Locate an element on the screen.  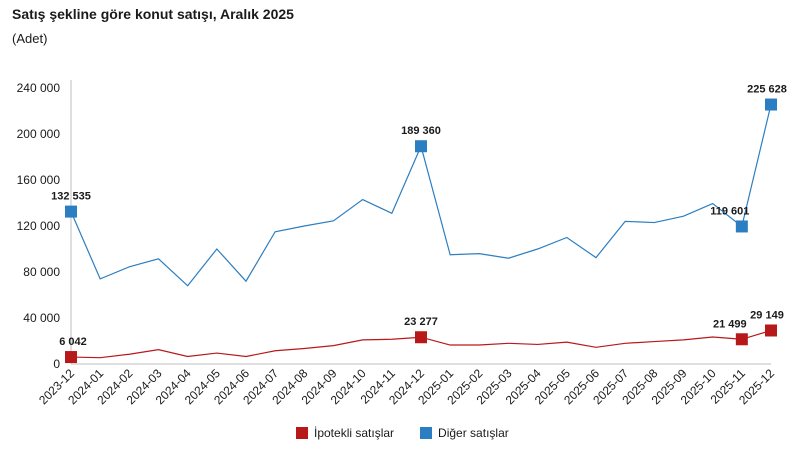
y-tick-label: 120 000 is located at coordinates (39, 226).